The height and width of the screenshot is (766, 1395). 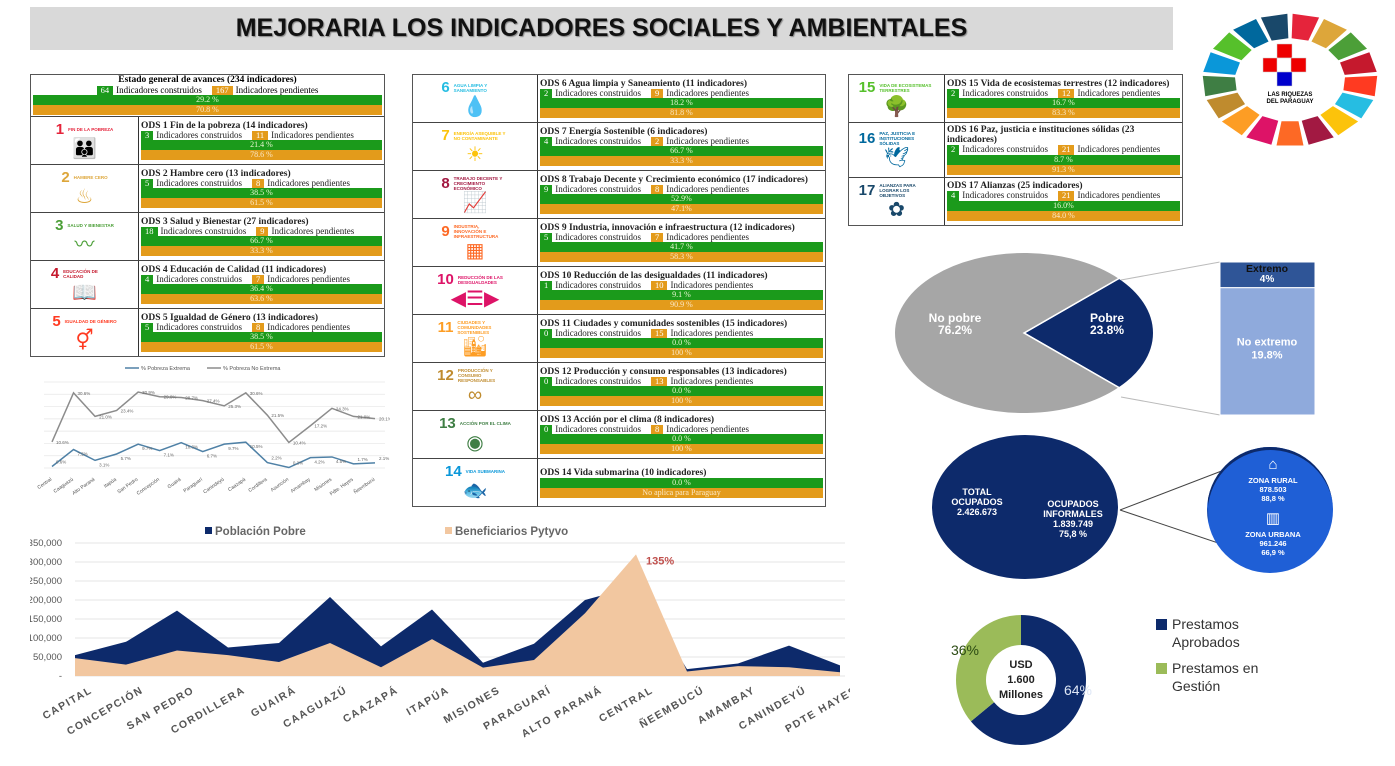 I want to click on built-count: 18, so click(x=149, y=231).